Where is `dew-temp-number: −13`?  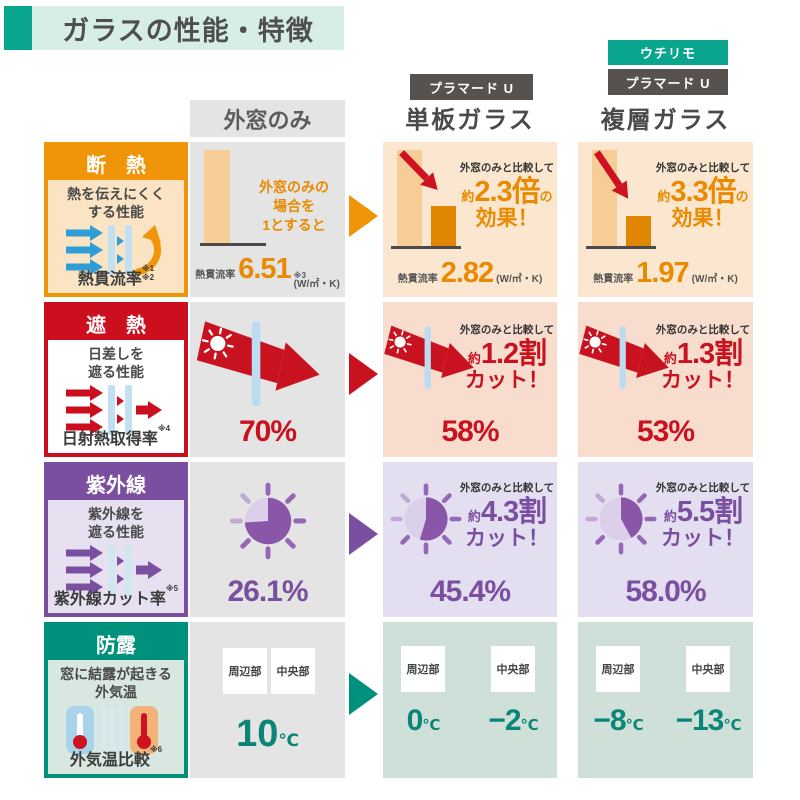 dew-temp-number: −13 is located at coordinates (699, 720).